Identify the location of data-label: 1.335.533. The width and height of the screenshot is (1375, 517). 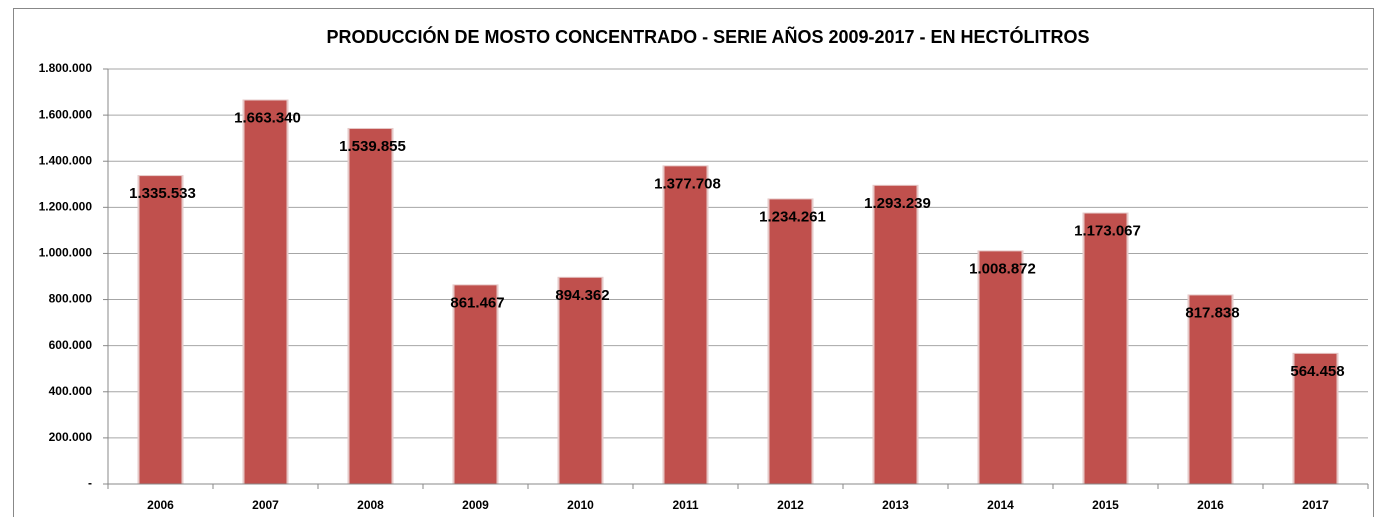
(162, 193).